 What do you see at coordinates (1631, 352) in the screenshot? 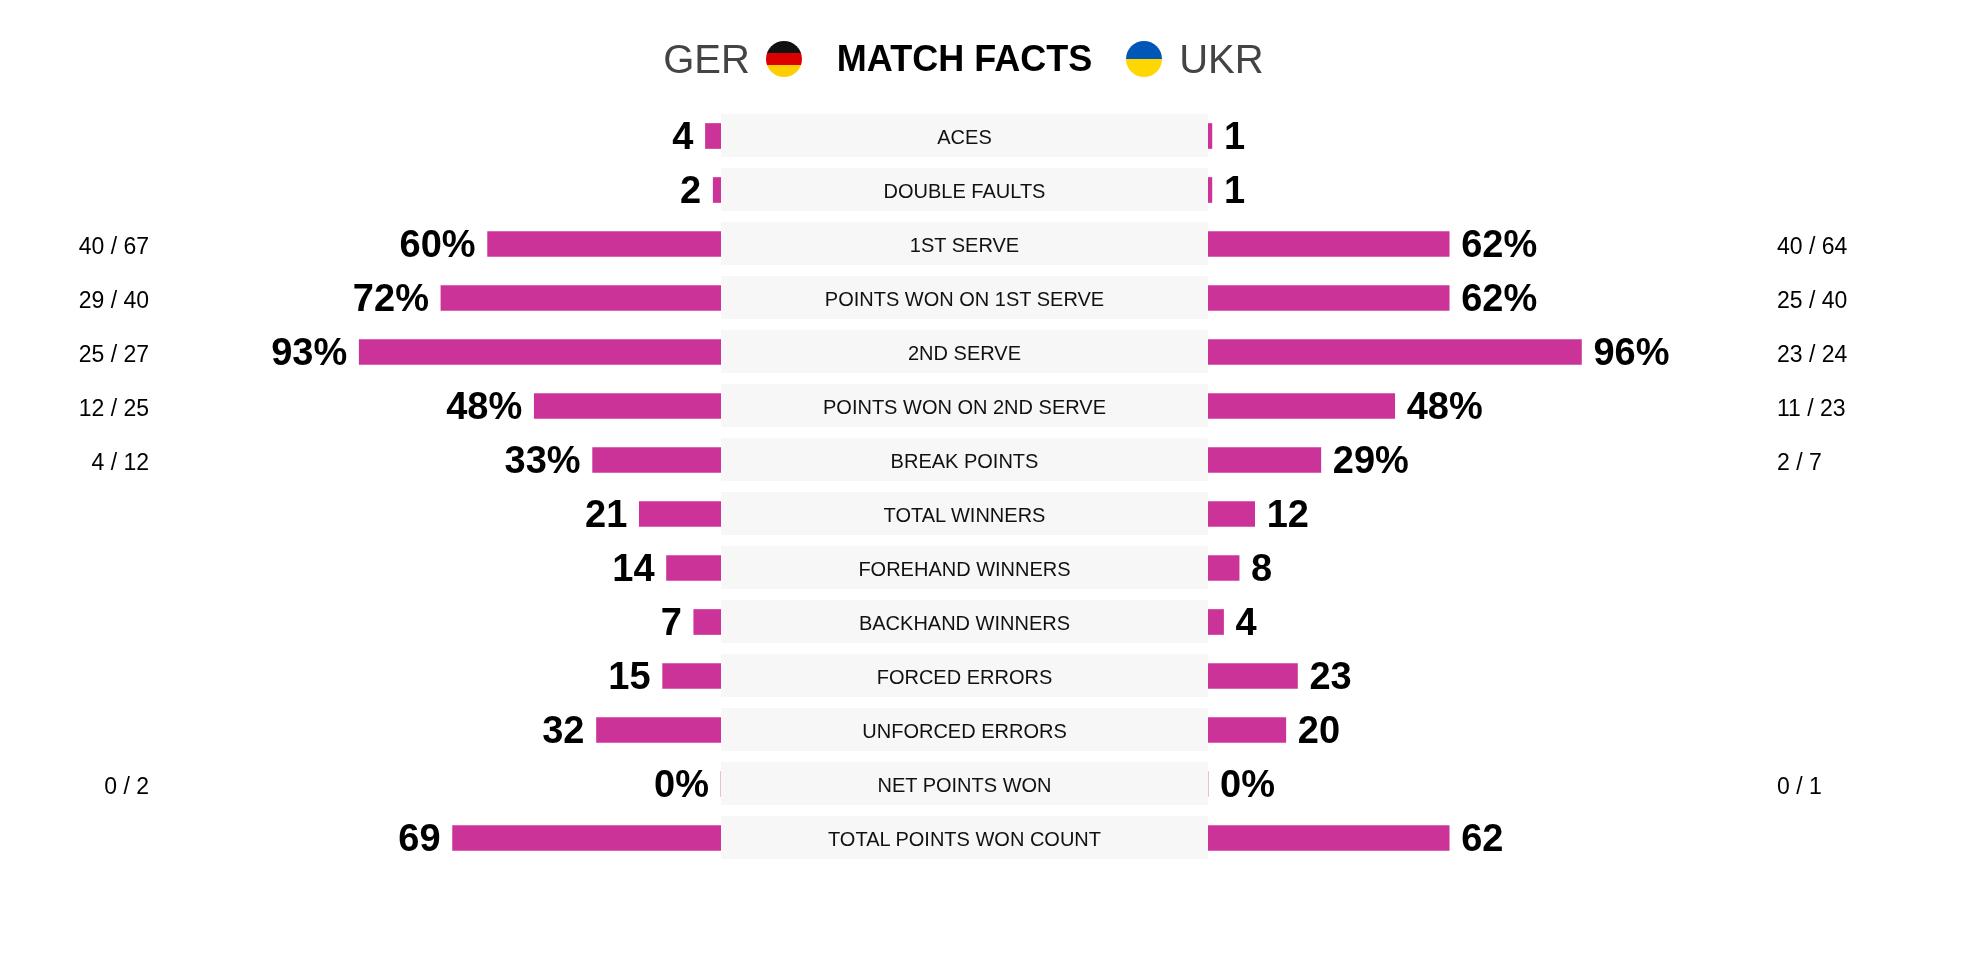
I see `data-label: 96%` at bounding box center [1631, 352].